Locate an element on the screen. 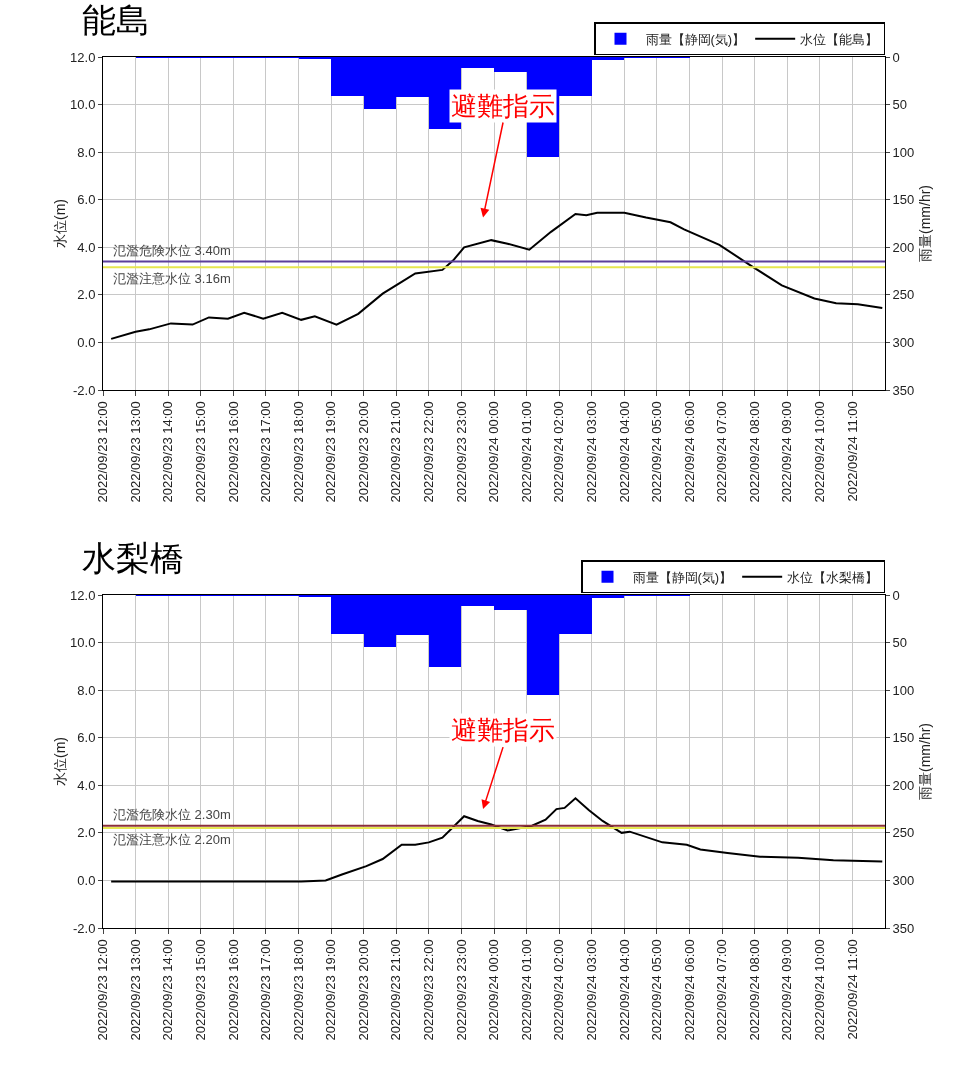 The height and width of the screenshot is (1077, 962). ref-line-label: 氾濫注意水位 2.20m is located at coordinates (172, 839).